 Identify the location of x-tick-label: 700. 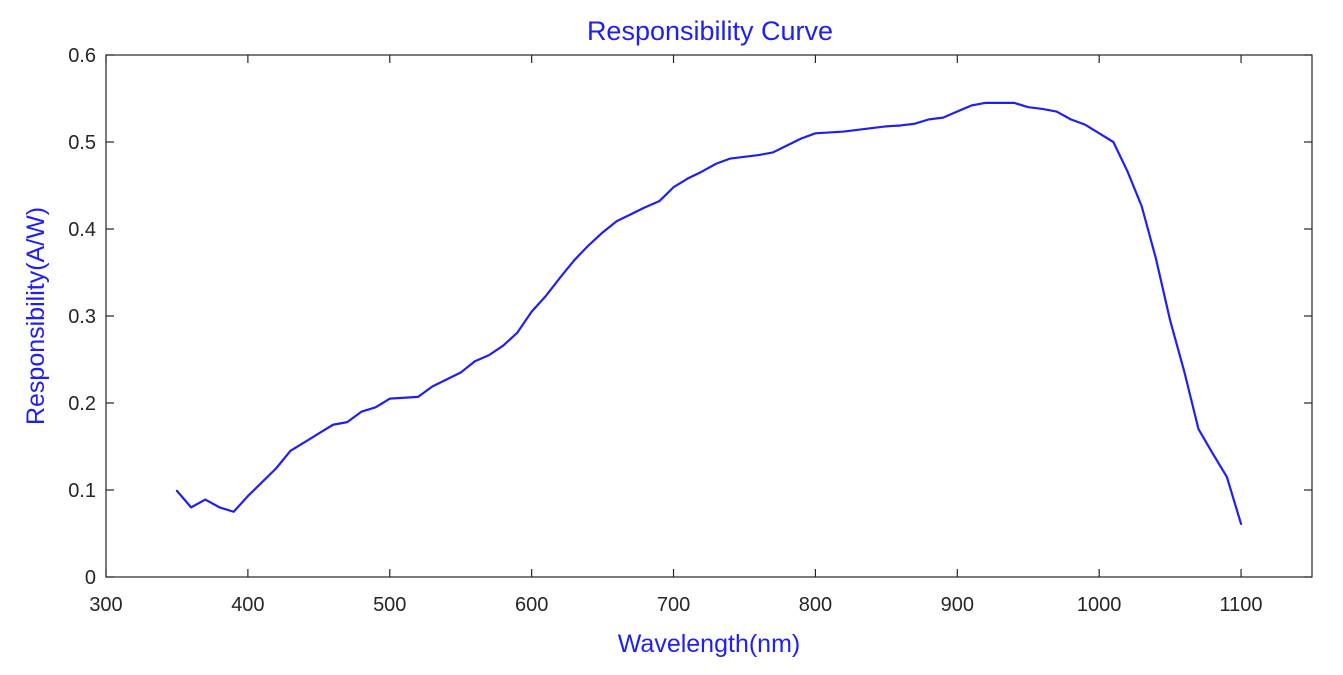
(673, 605).